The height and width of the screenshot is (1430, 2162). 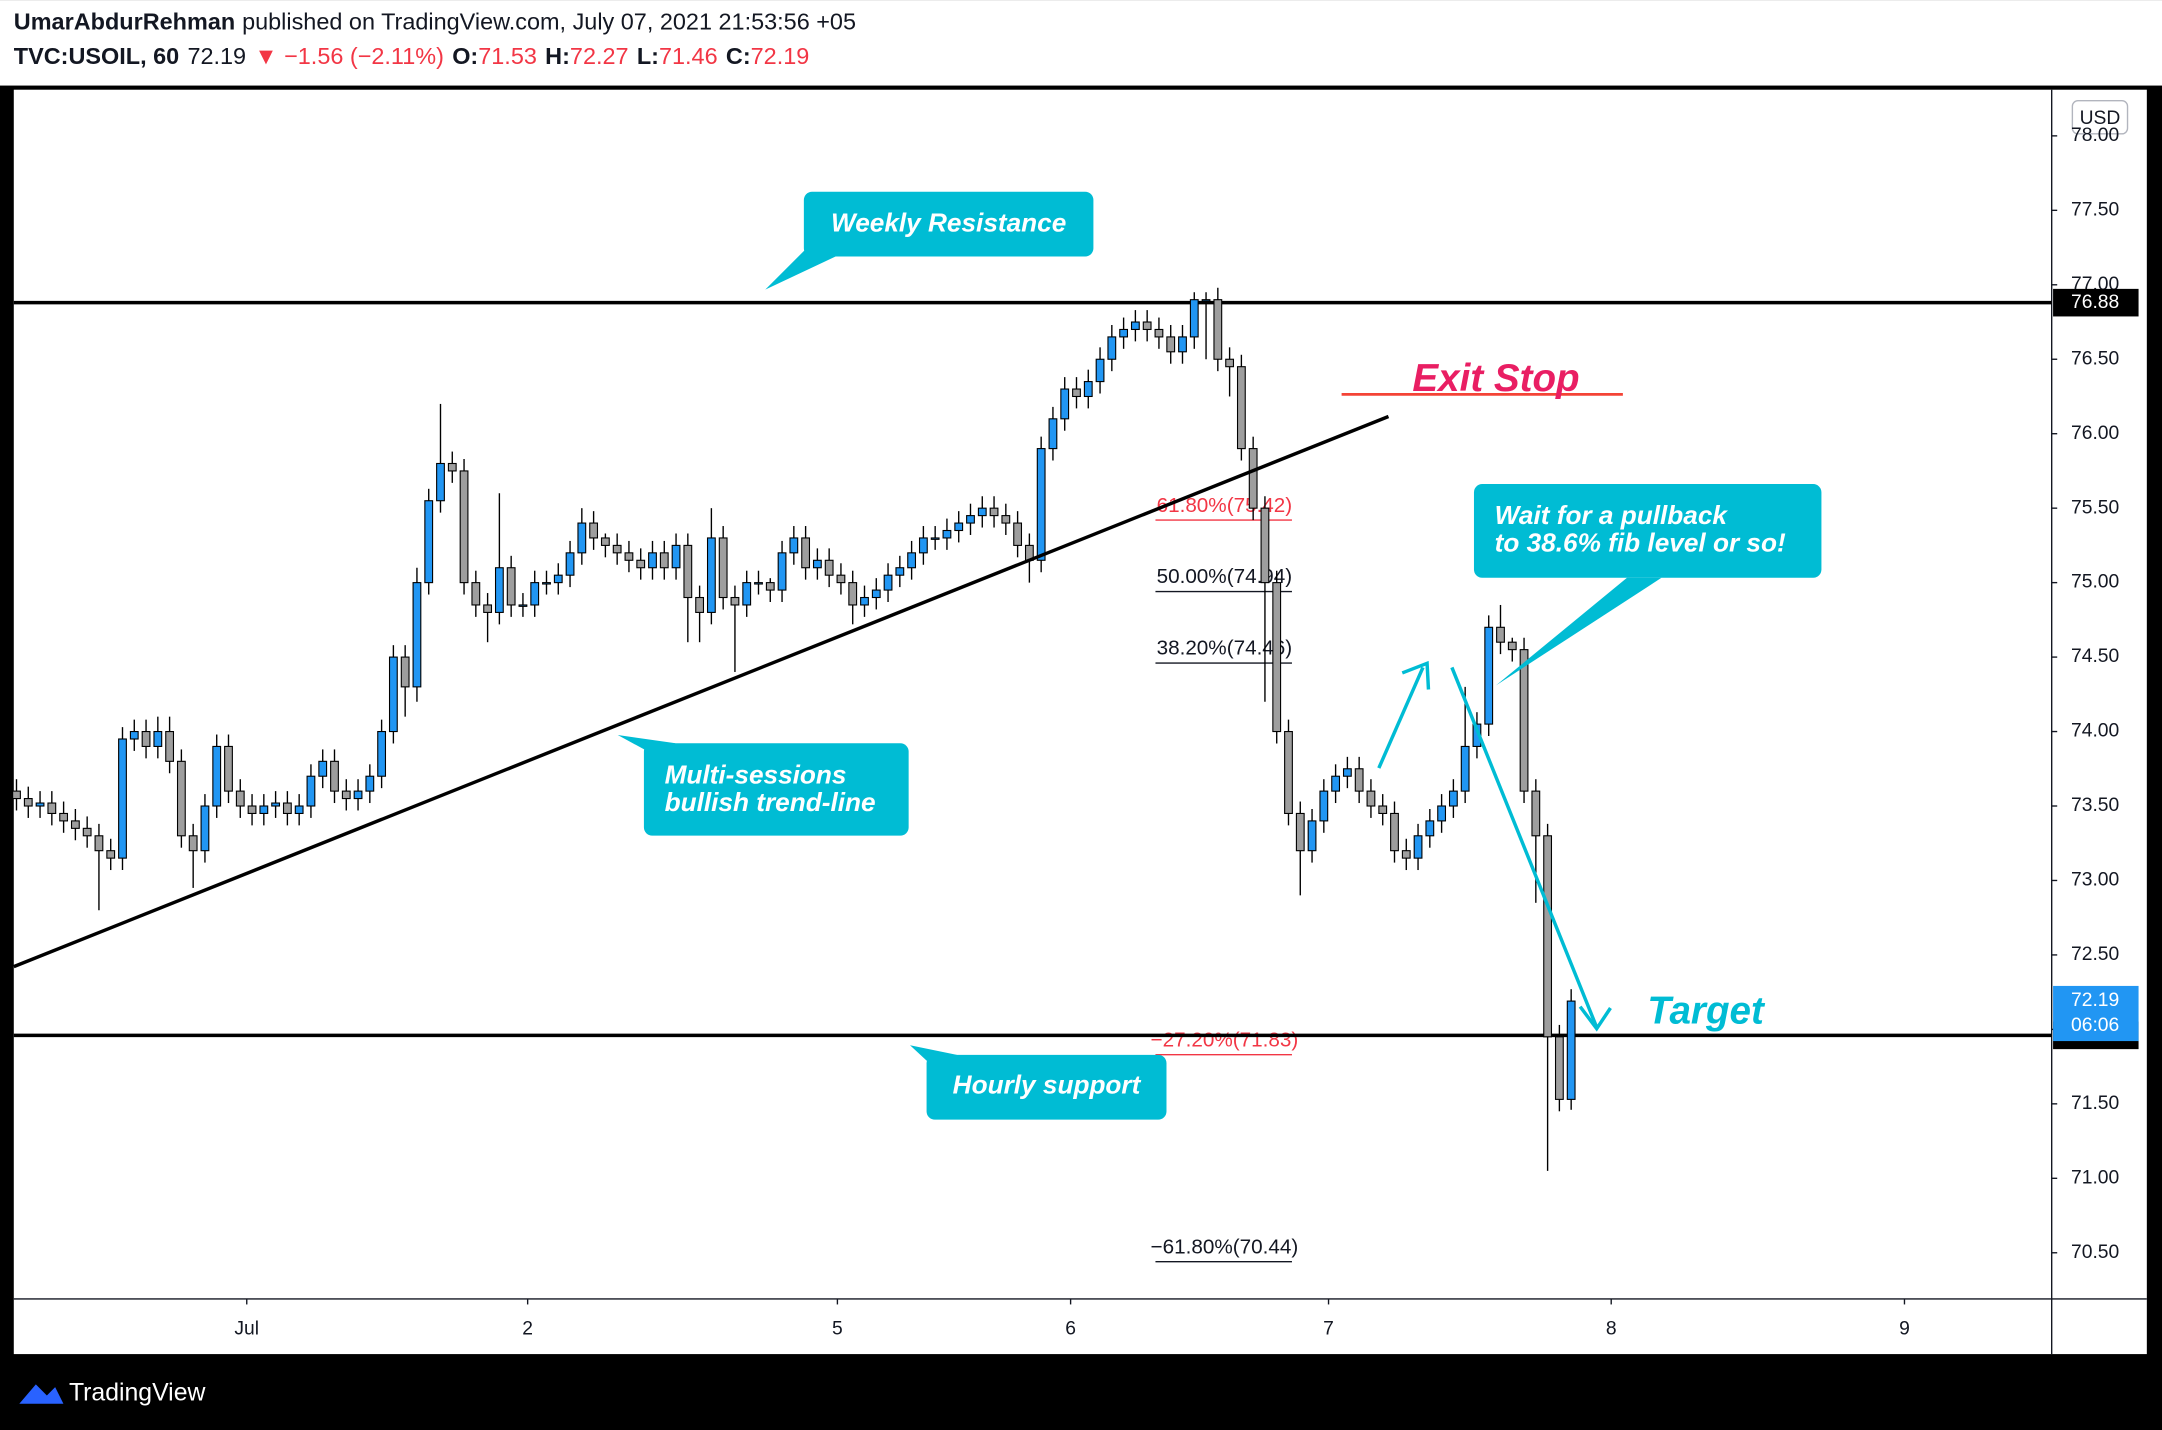 I want to click on last-price-box, so click(x=2096, y=1013).